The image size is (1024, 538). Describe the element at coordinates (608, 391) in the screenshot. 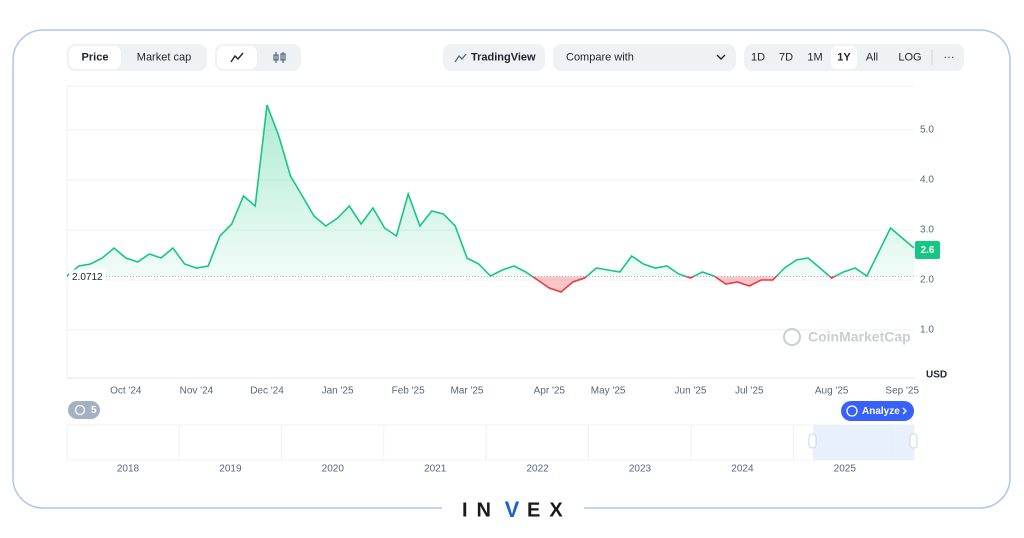

I see `x-tick-label: May '25` at that location.